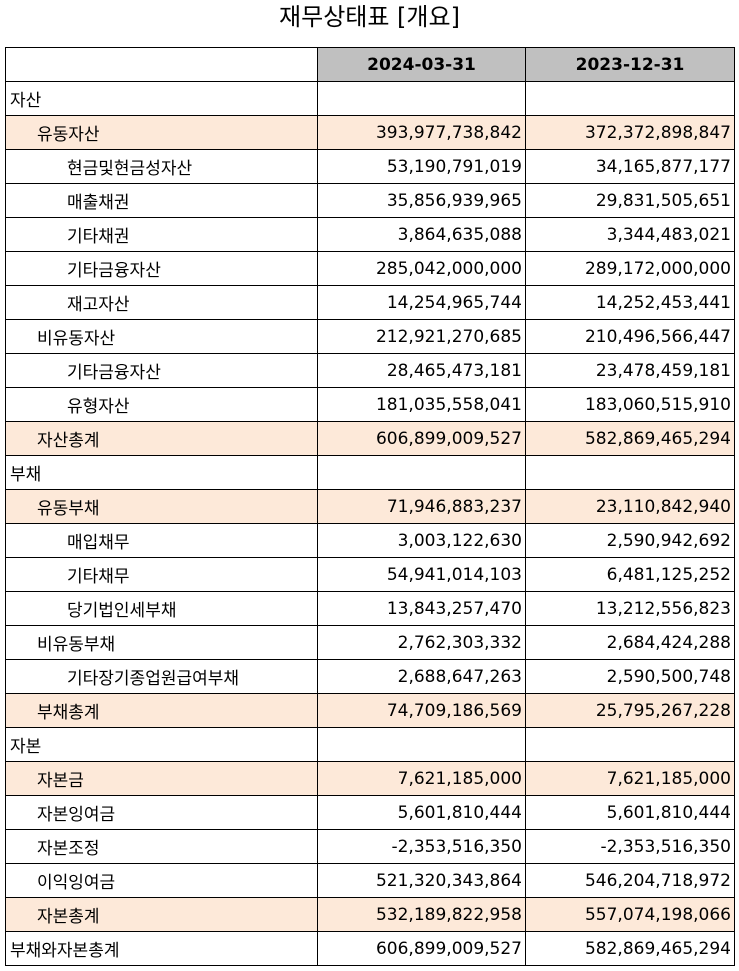 This screenshot has height=971, width=739. Describe the element at coordinates (421, 64) in the screenshot. I see `header-cell-period-1: 2024-03-31` at that location.